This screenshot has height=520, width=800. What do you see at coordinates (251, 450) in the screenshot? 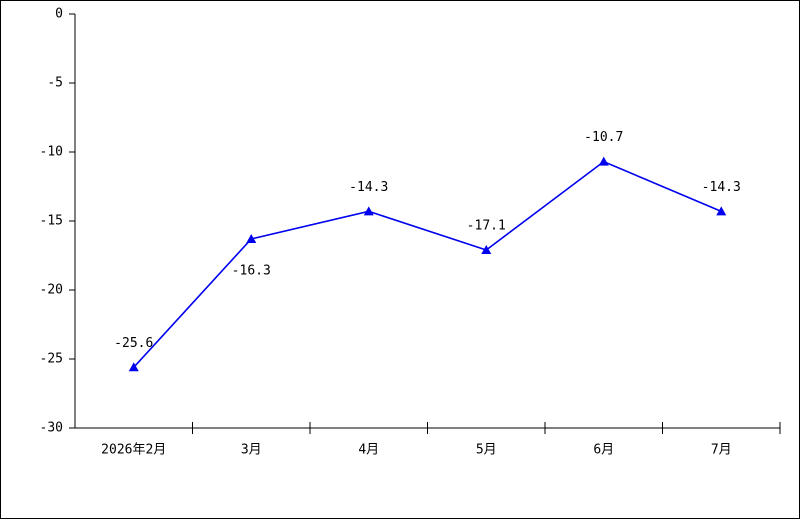
I see `x-tick-label: 3月` at bounding box center [251, 450].